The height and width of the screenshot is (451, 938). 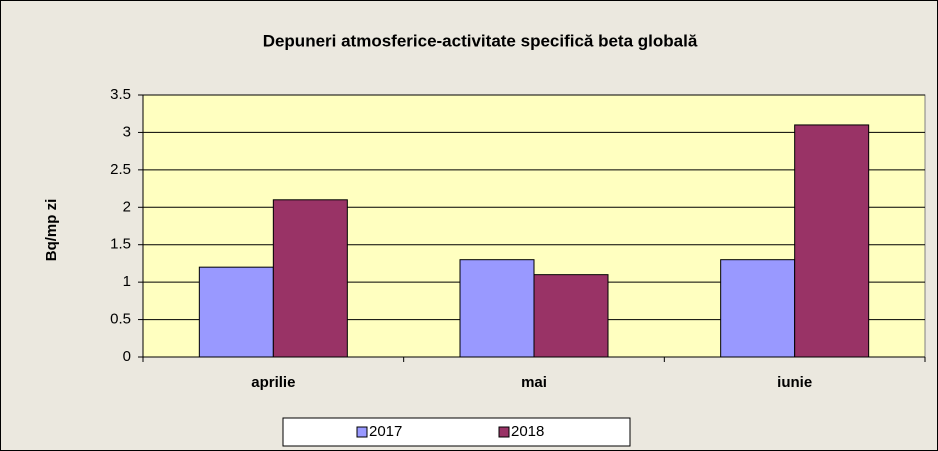 I want to click on y-tick-label: 0.5, so click(x=120, y=319).